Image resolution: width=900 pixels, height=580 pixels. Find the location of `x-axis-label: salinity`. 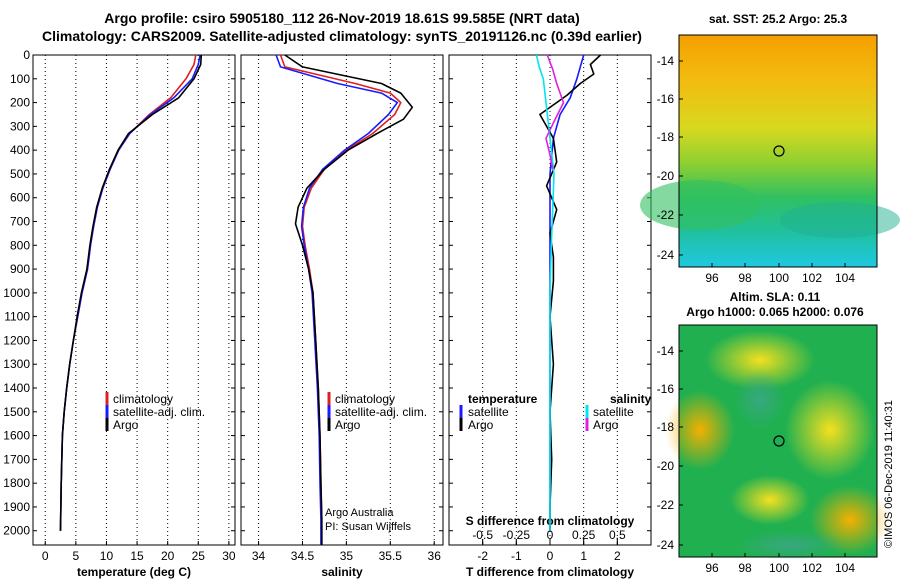

x-axis-label: salinity is located at coordinates (342, 572).